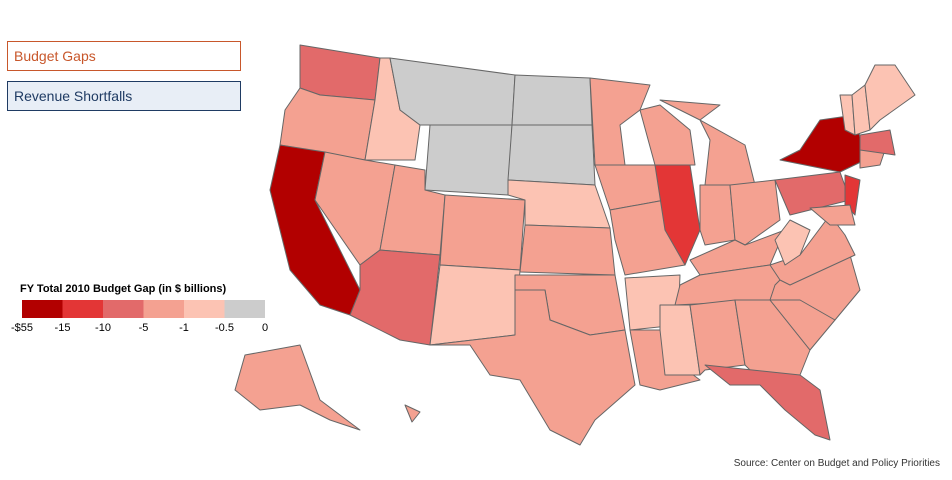  I want to click on legend-label: -5, so click(144, 328).